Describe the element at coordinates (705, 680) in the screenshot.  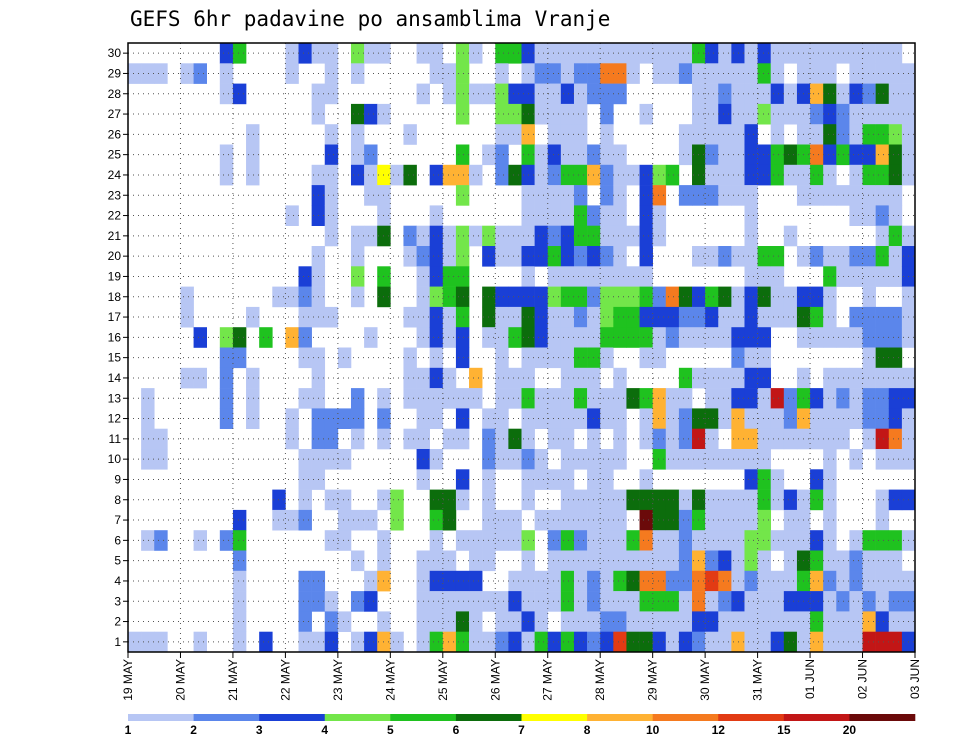
I see `x-tick-label: 30 MAY` at that location.